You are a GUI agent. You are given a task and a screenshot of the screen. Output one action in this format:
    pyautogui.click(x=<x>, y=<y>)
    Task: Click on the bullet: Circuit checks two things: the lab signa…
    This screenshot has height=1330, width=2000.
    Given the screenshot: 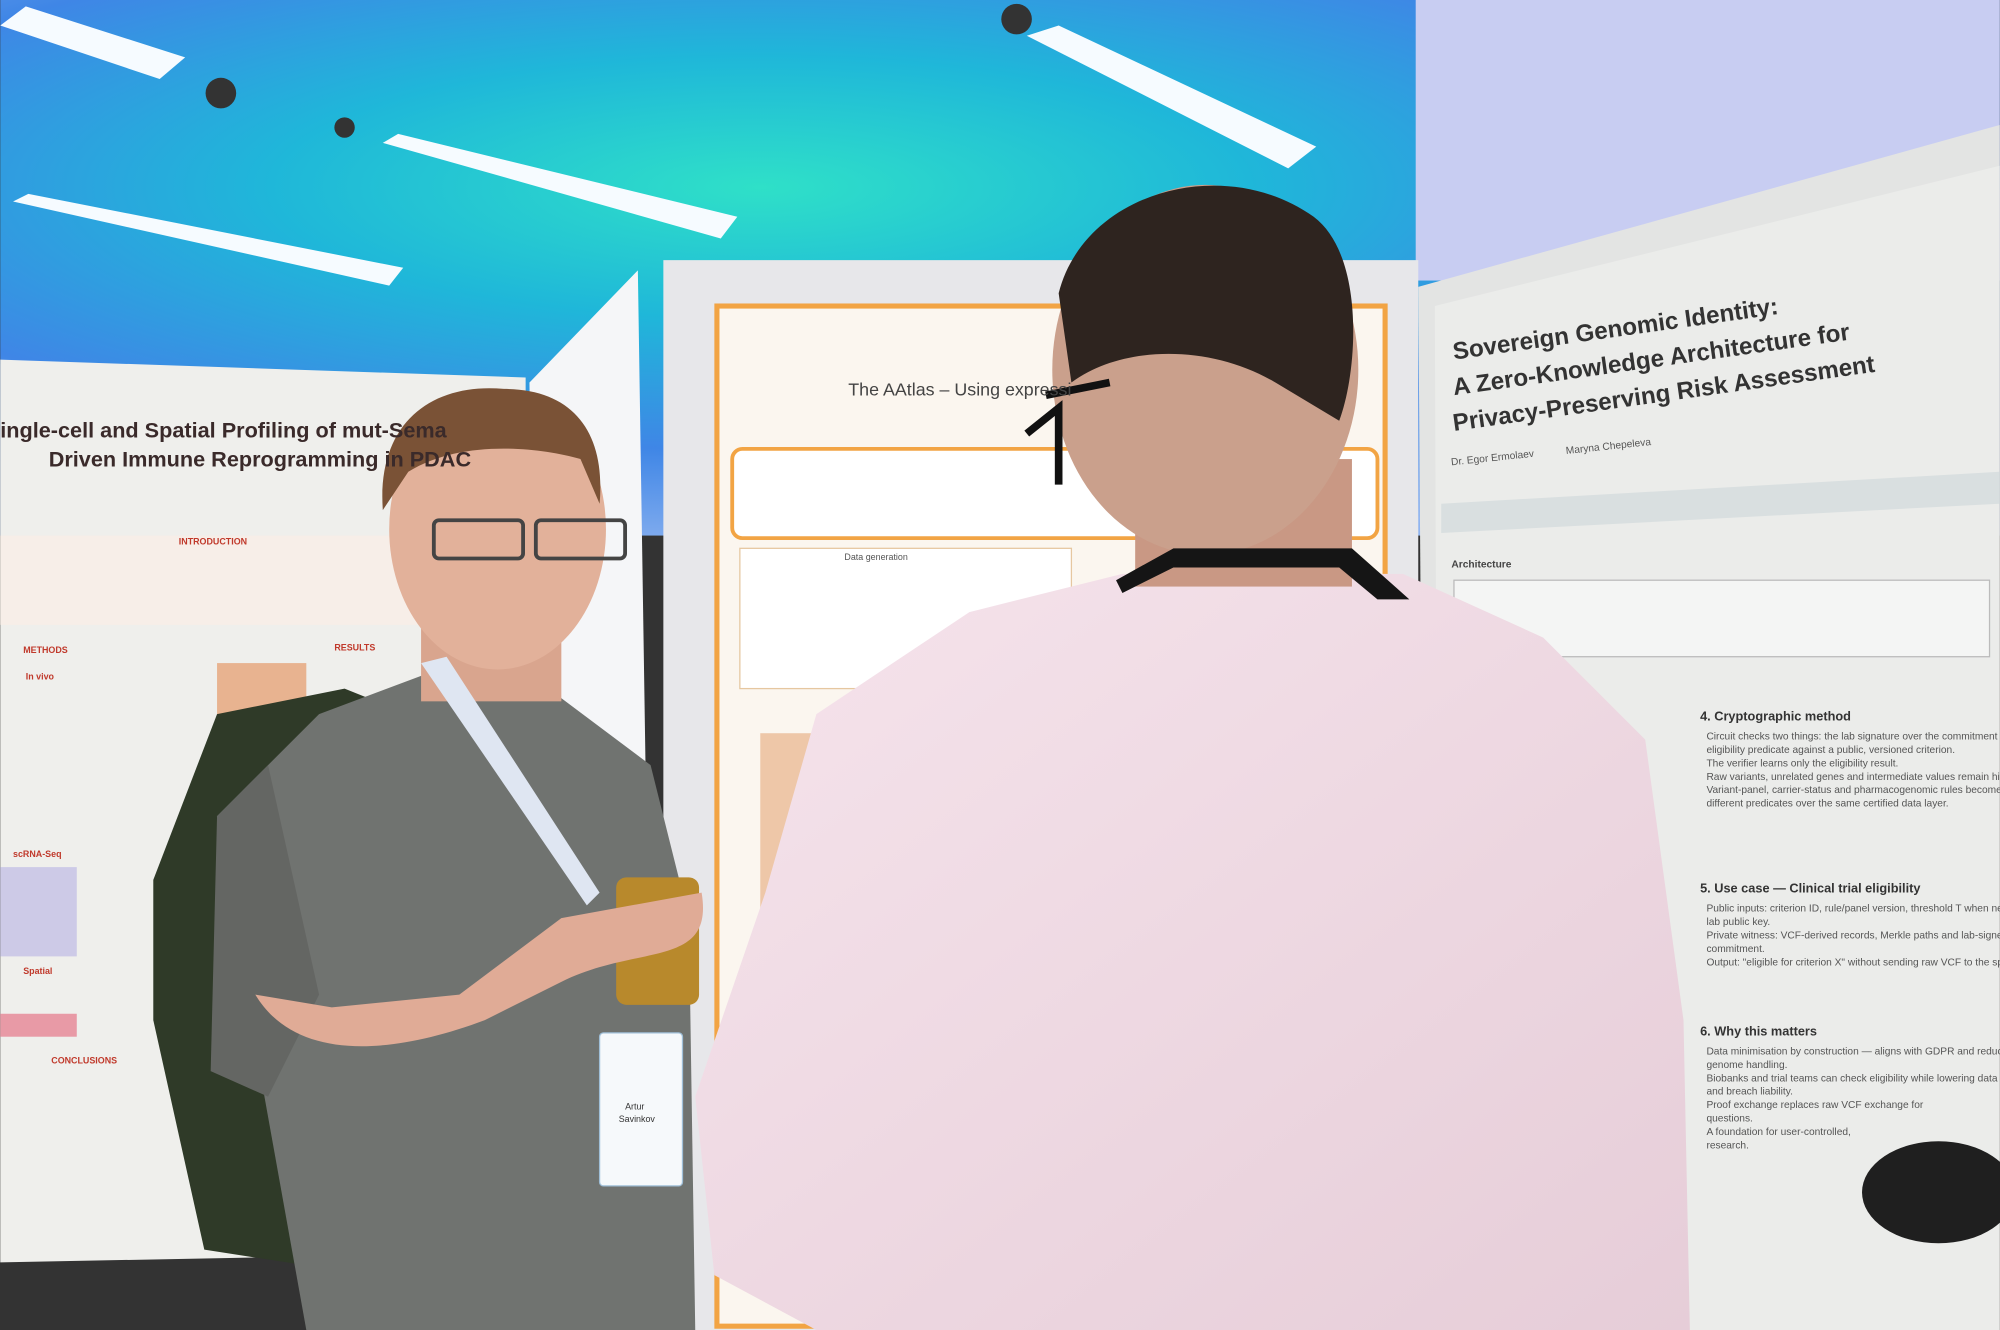 What is the action you would take?
    pyautogui.click(x=1853, y=737)
    